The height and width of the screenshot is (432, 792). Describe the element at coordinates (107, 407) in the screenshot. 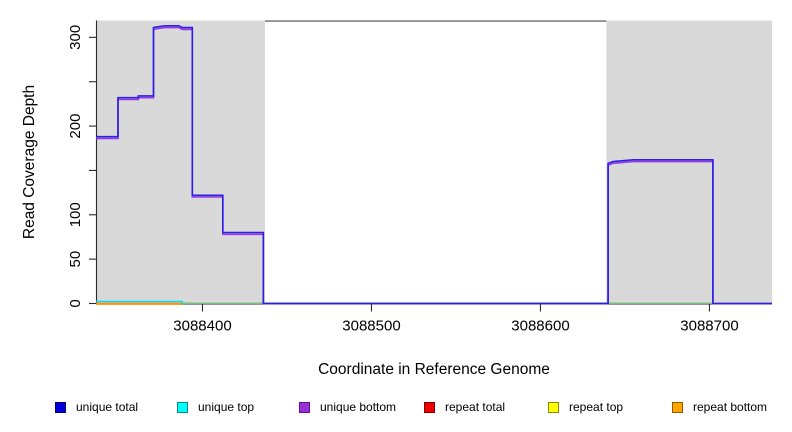

I see `legend-label-unique-total: unique total` at that location.